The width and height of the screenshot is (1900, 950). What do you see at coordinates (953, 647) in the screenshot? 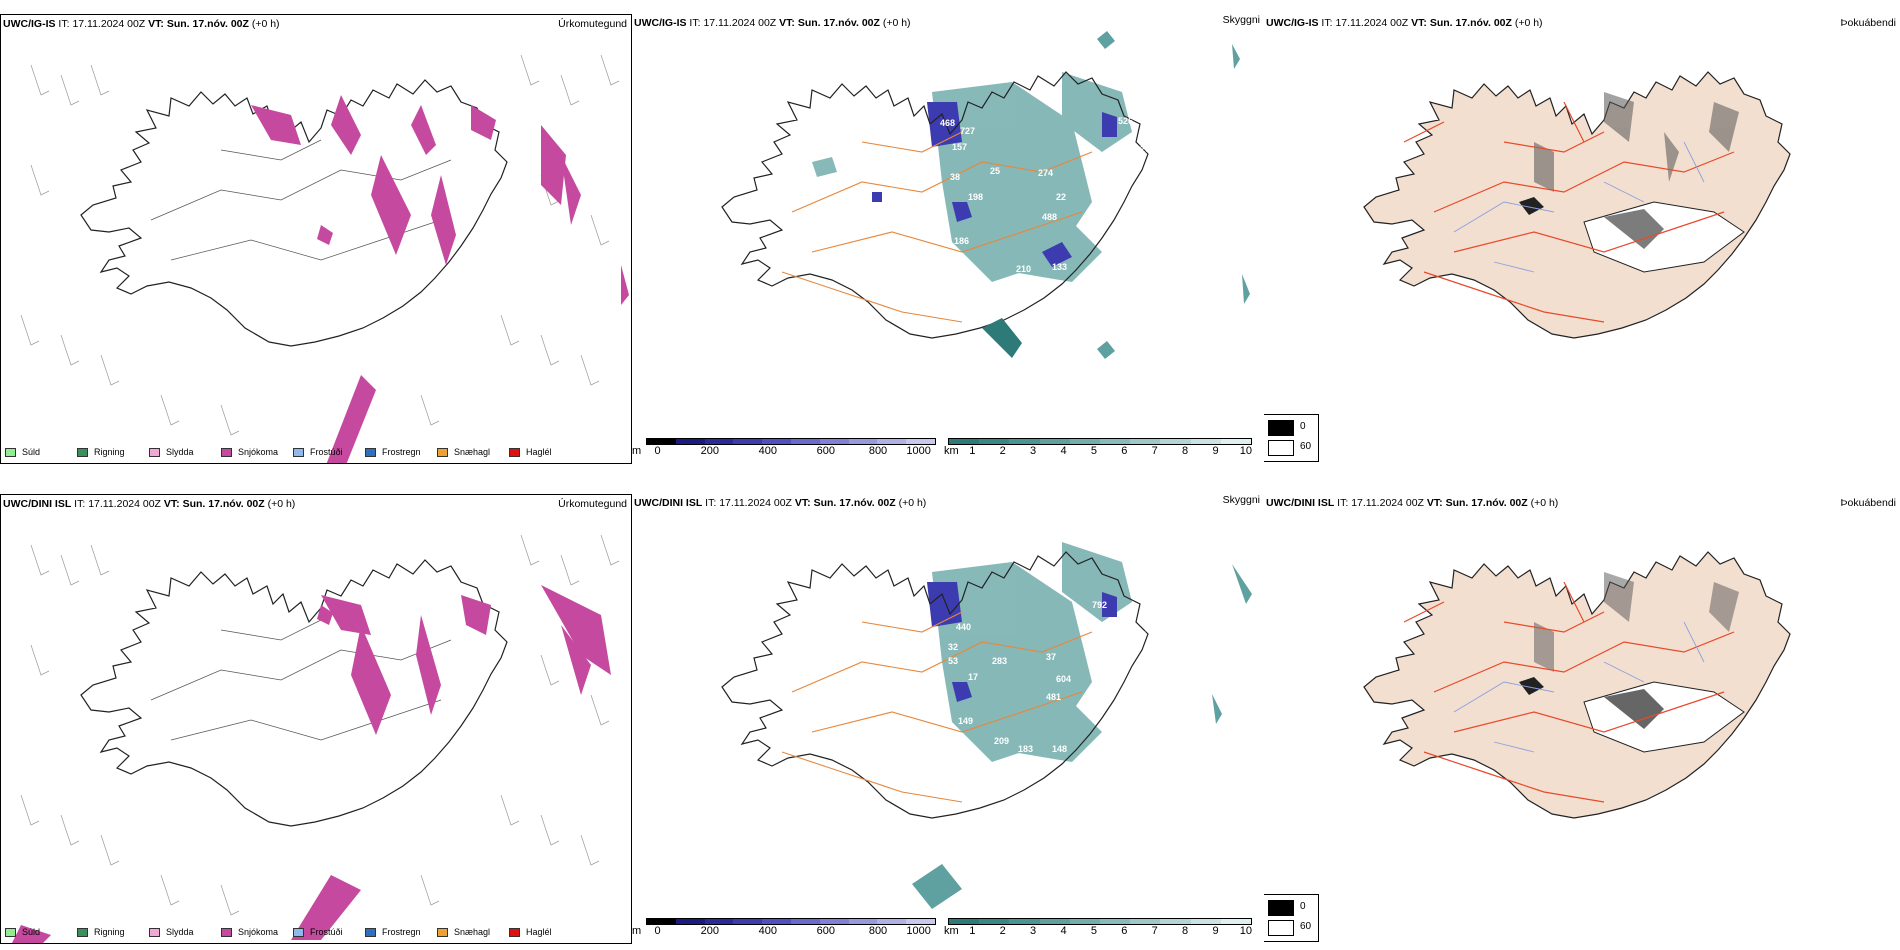
I see `cloud-base-label: 32` at bounding box center [953, 647].